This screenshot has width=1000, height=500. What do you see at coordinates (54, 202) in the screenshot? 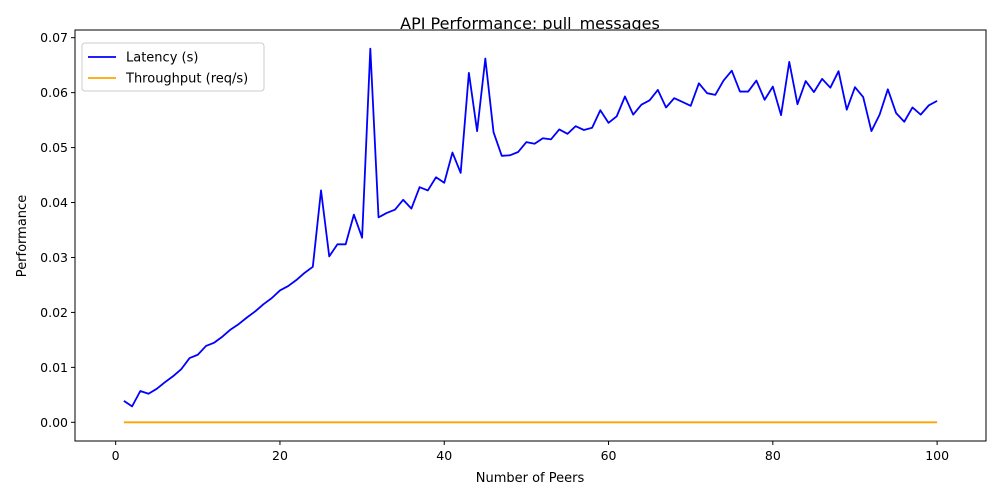
I see `y-tick-label: 0.04` at bounding box center [54, 202].